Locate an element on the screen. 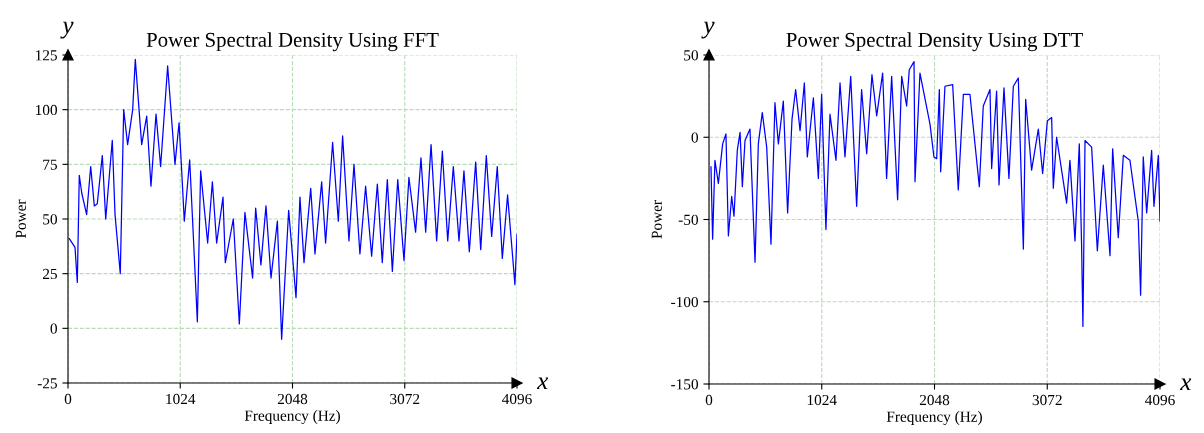 The image size is (1204, 433). y-tick-label: -25 is located at coordinates (47, 383).